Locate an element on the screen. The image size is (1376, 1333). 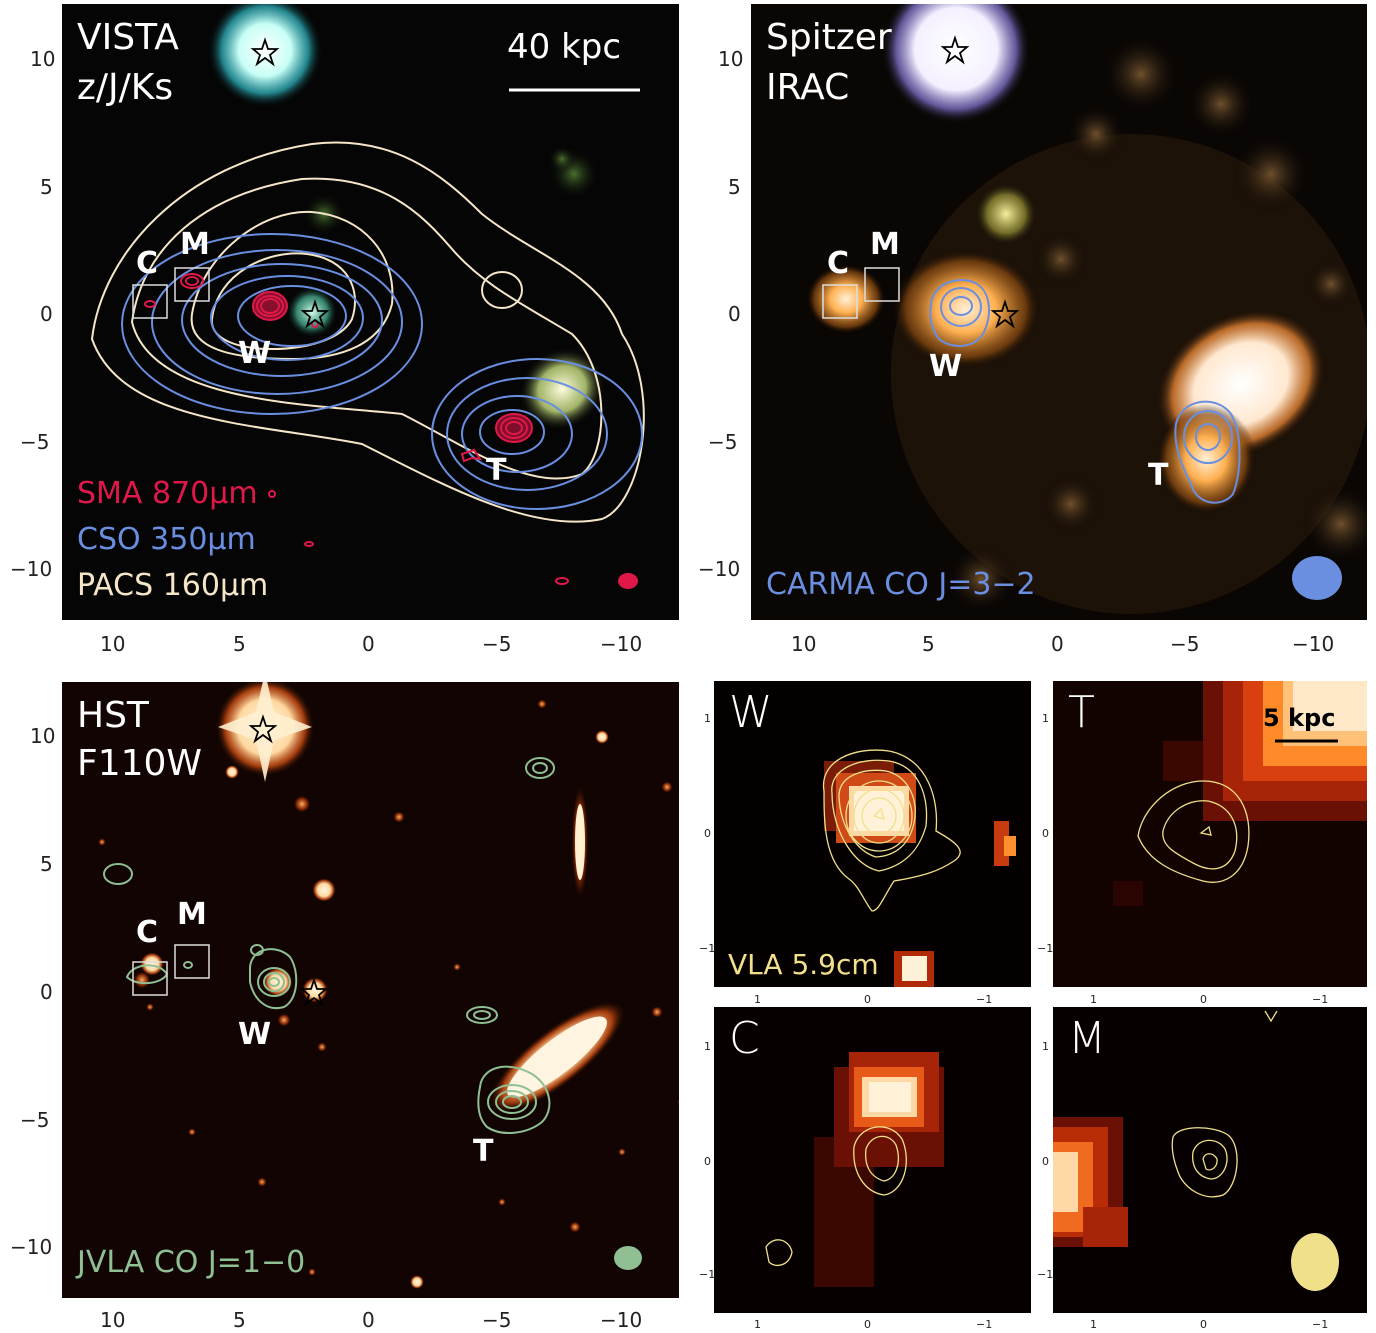
zoom-c-panel: C is located at coordinates (872, 1160).